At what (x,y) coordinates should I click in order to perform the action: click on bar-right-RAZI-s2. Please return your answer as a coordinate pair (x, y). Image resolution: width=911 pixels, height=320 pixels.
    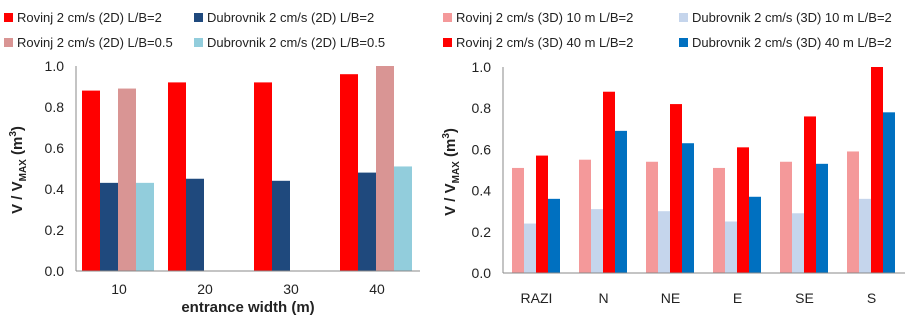
    Looking at the image, I should click on (542, 214).